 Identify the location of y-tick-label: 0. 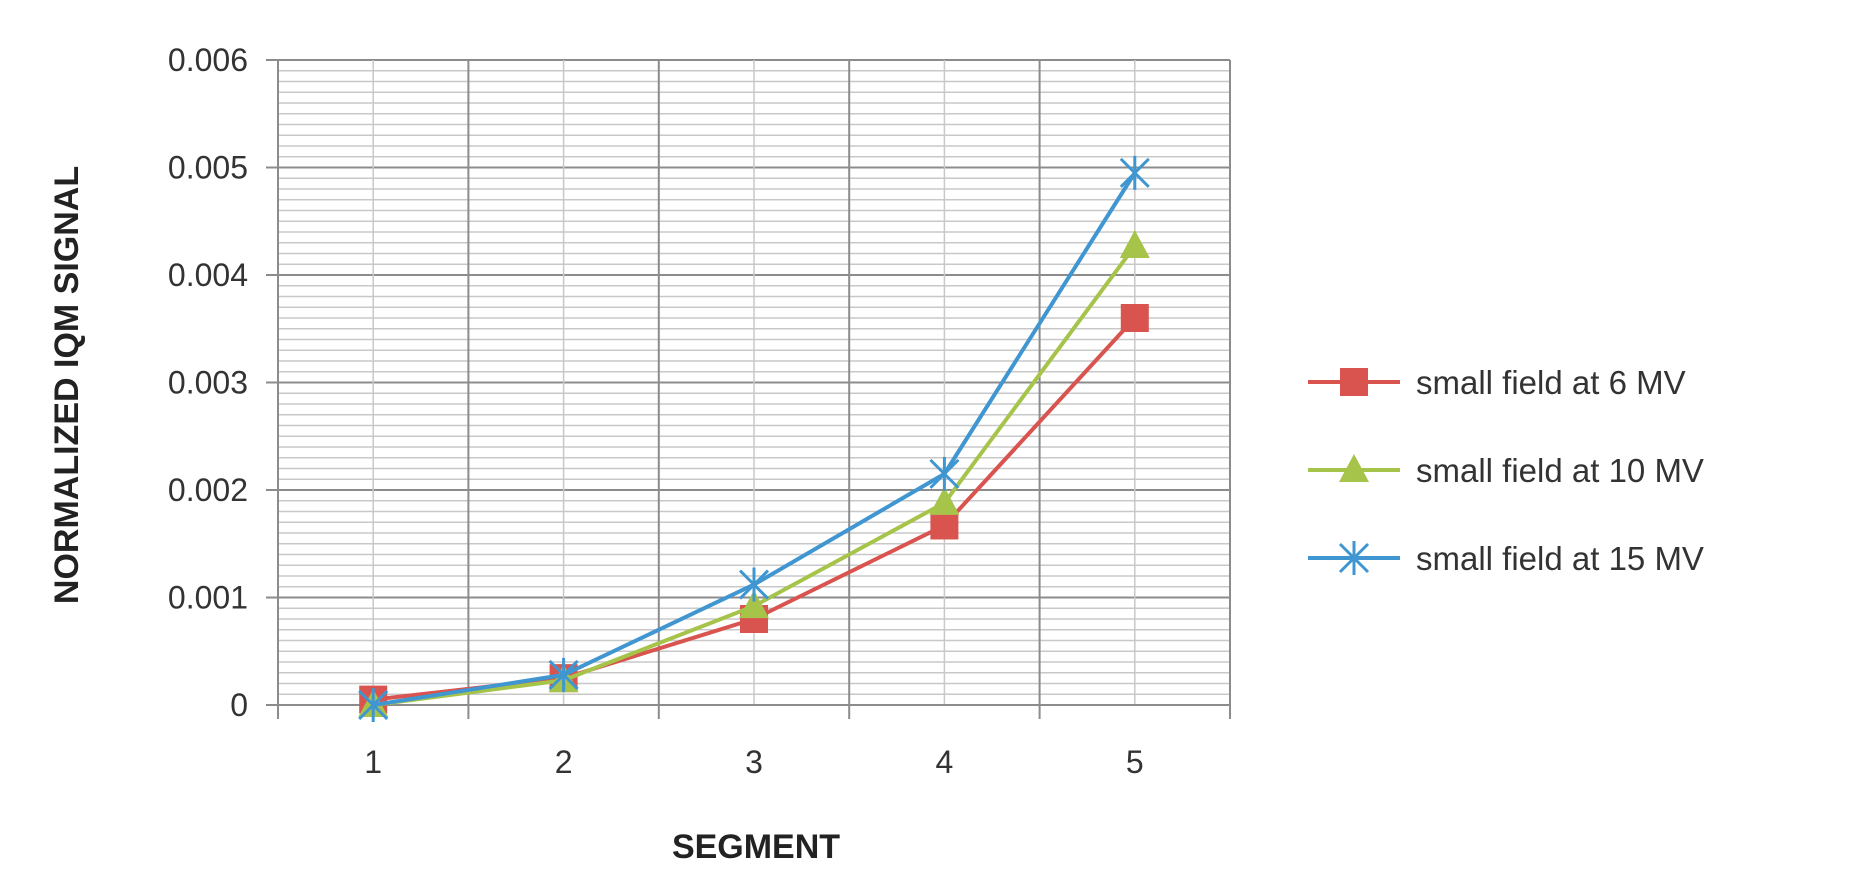
(239, 705).